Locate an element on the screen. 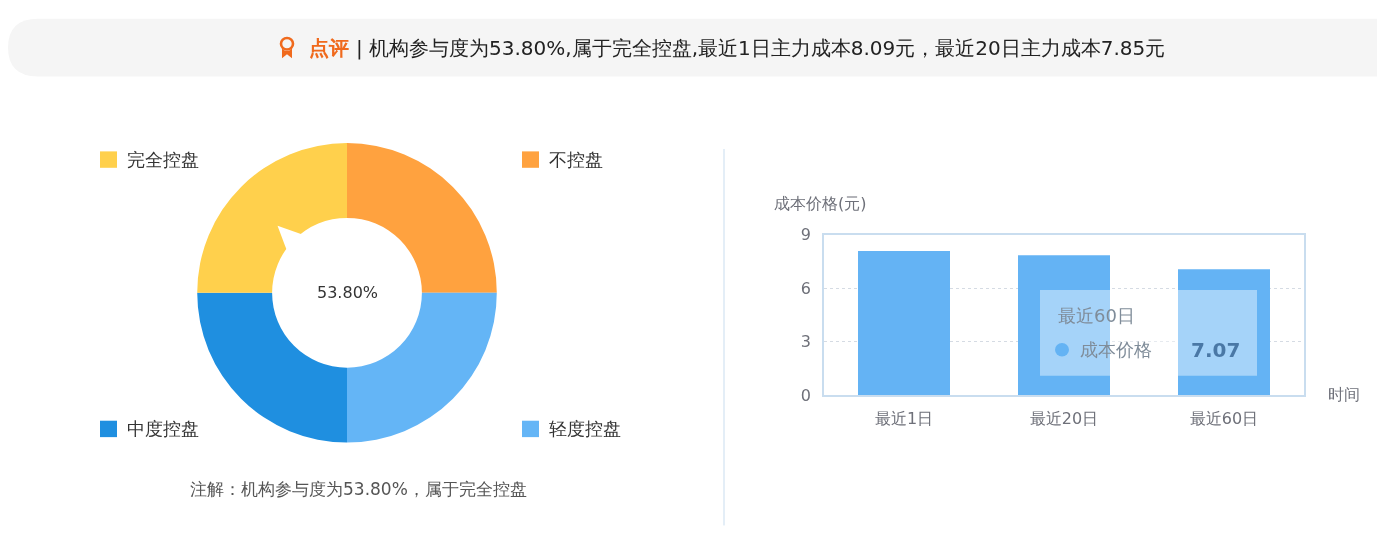  y-tick-label: 3 is located at coordinates (806, 342).